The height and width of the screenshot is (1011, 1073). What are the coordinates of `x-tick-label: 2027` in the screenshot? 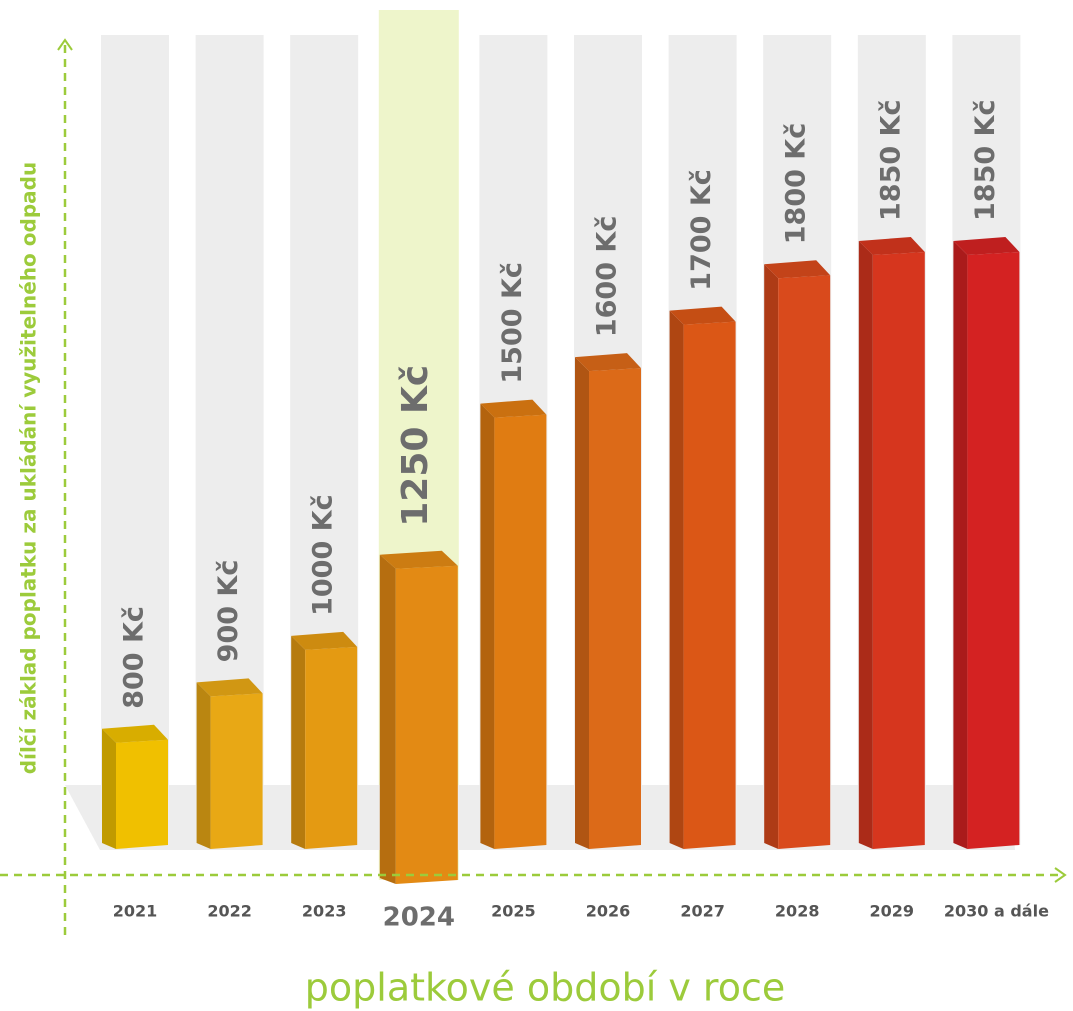 It's located at (702, 911).